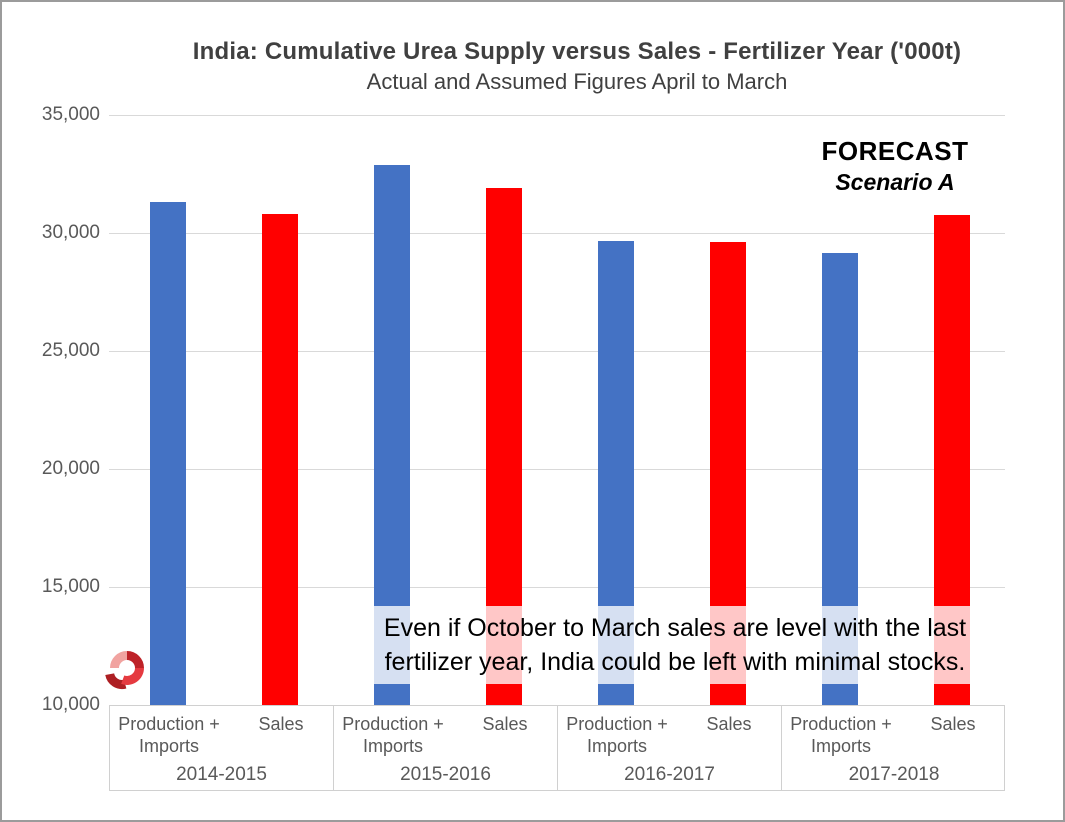  Describe the element at coordinates (70, 114) in the screenshot. I see `y-tick-label: 35,000` at that location.